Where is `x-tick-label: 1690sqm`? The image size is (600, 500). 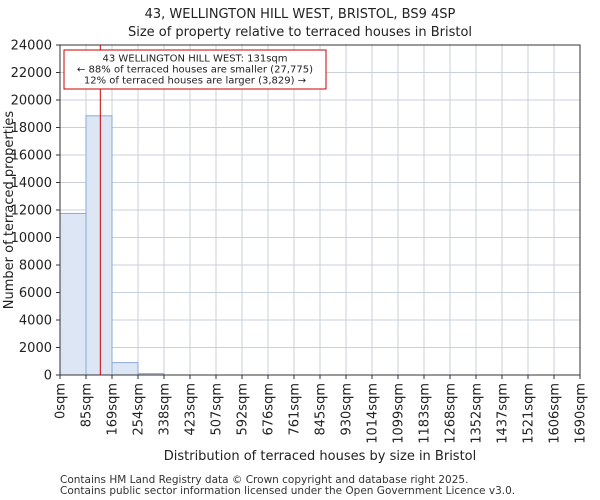
x-tick-label: 1690sqm is located at coordinates (581, 413).